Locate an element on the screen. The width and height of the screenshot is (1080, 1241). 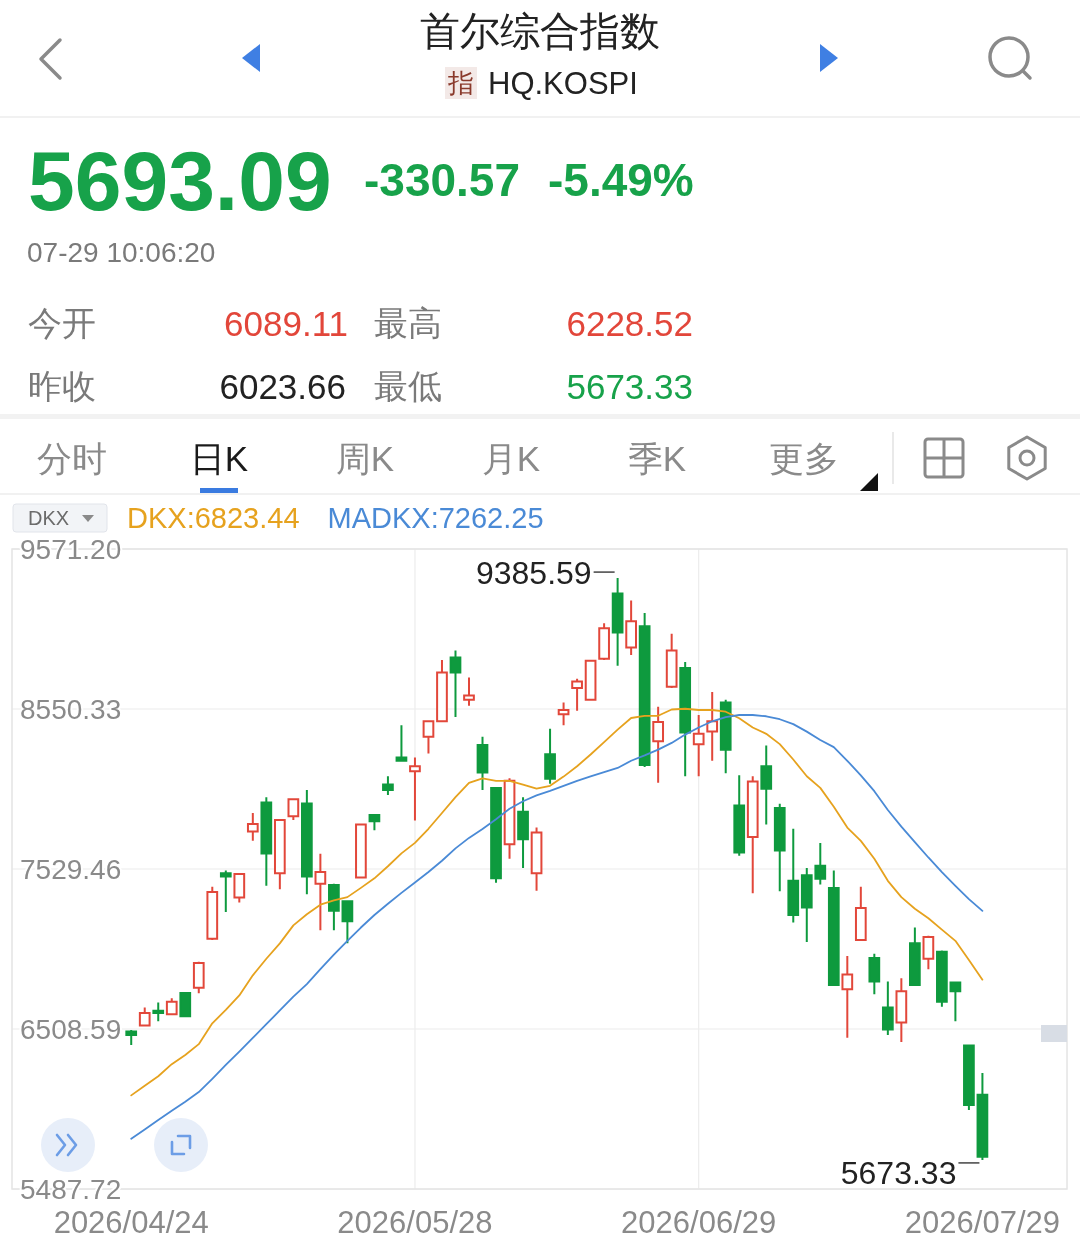
x-tick-label: 2026/05/28 is located at coordinates (415, 1222).